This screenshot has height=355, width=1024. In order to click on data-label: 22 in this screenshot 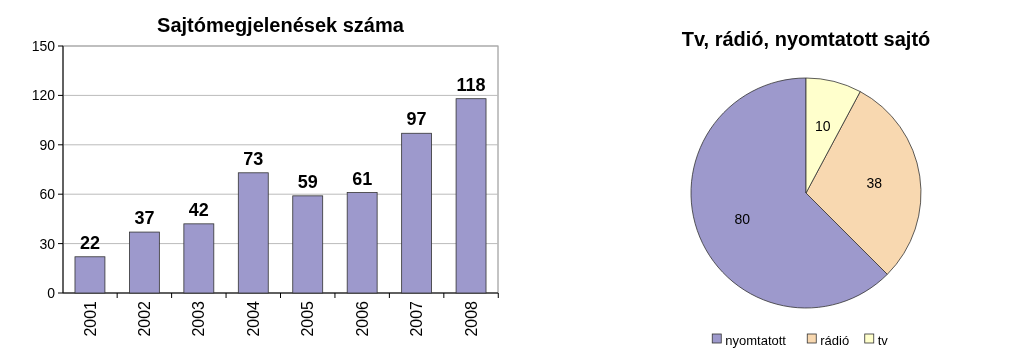, I will do `click(89, 242)`.